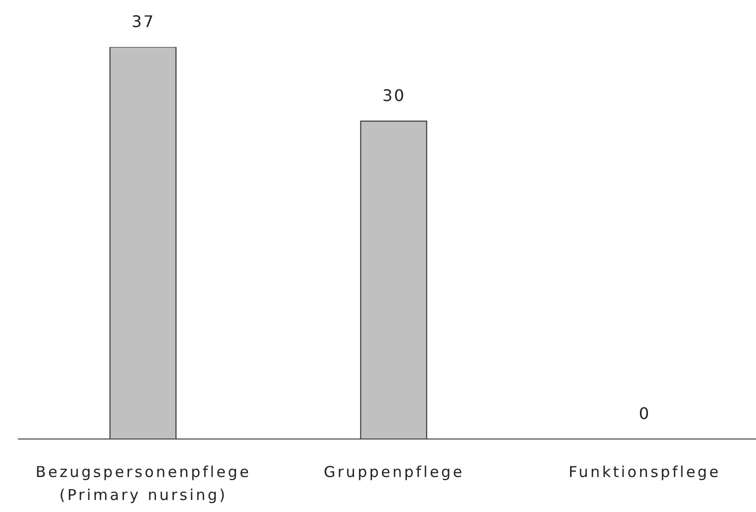 The width and height of the screenshot is (756, 512). What do you see at coordinates (144, 21) in the screenshot?
I see `data-label: 37` at bounding box center [144, 21].